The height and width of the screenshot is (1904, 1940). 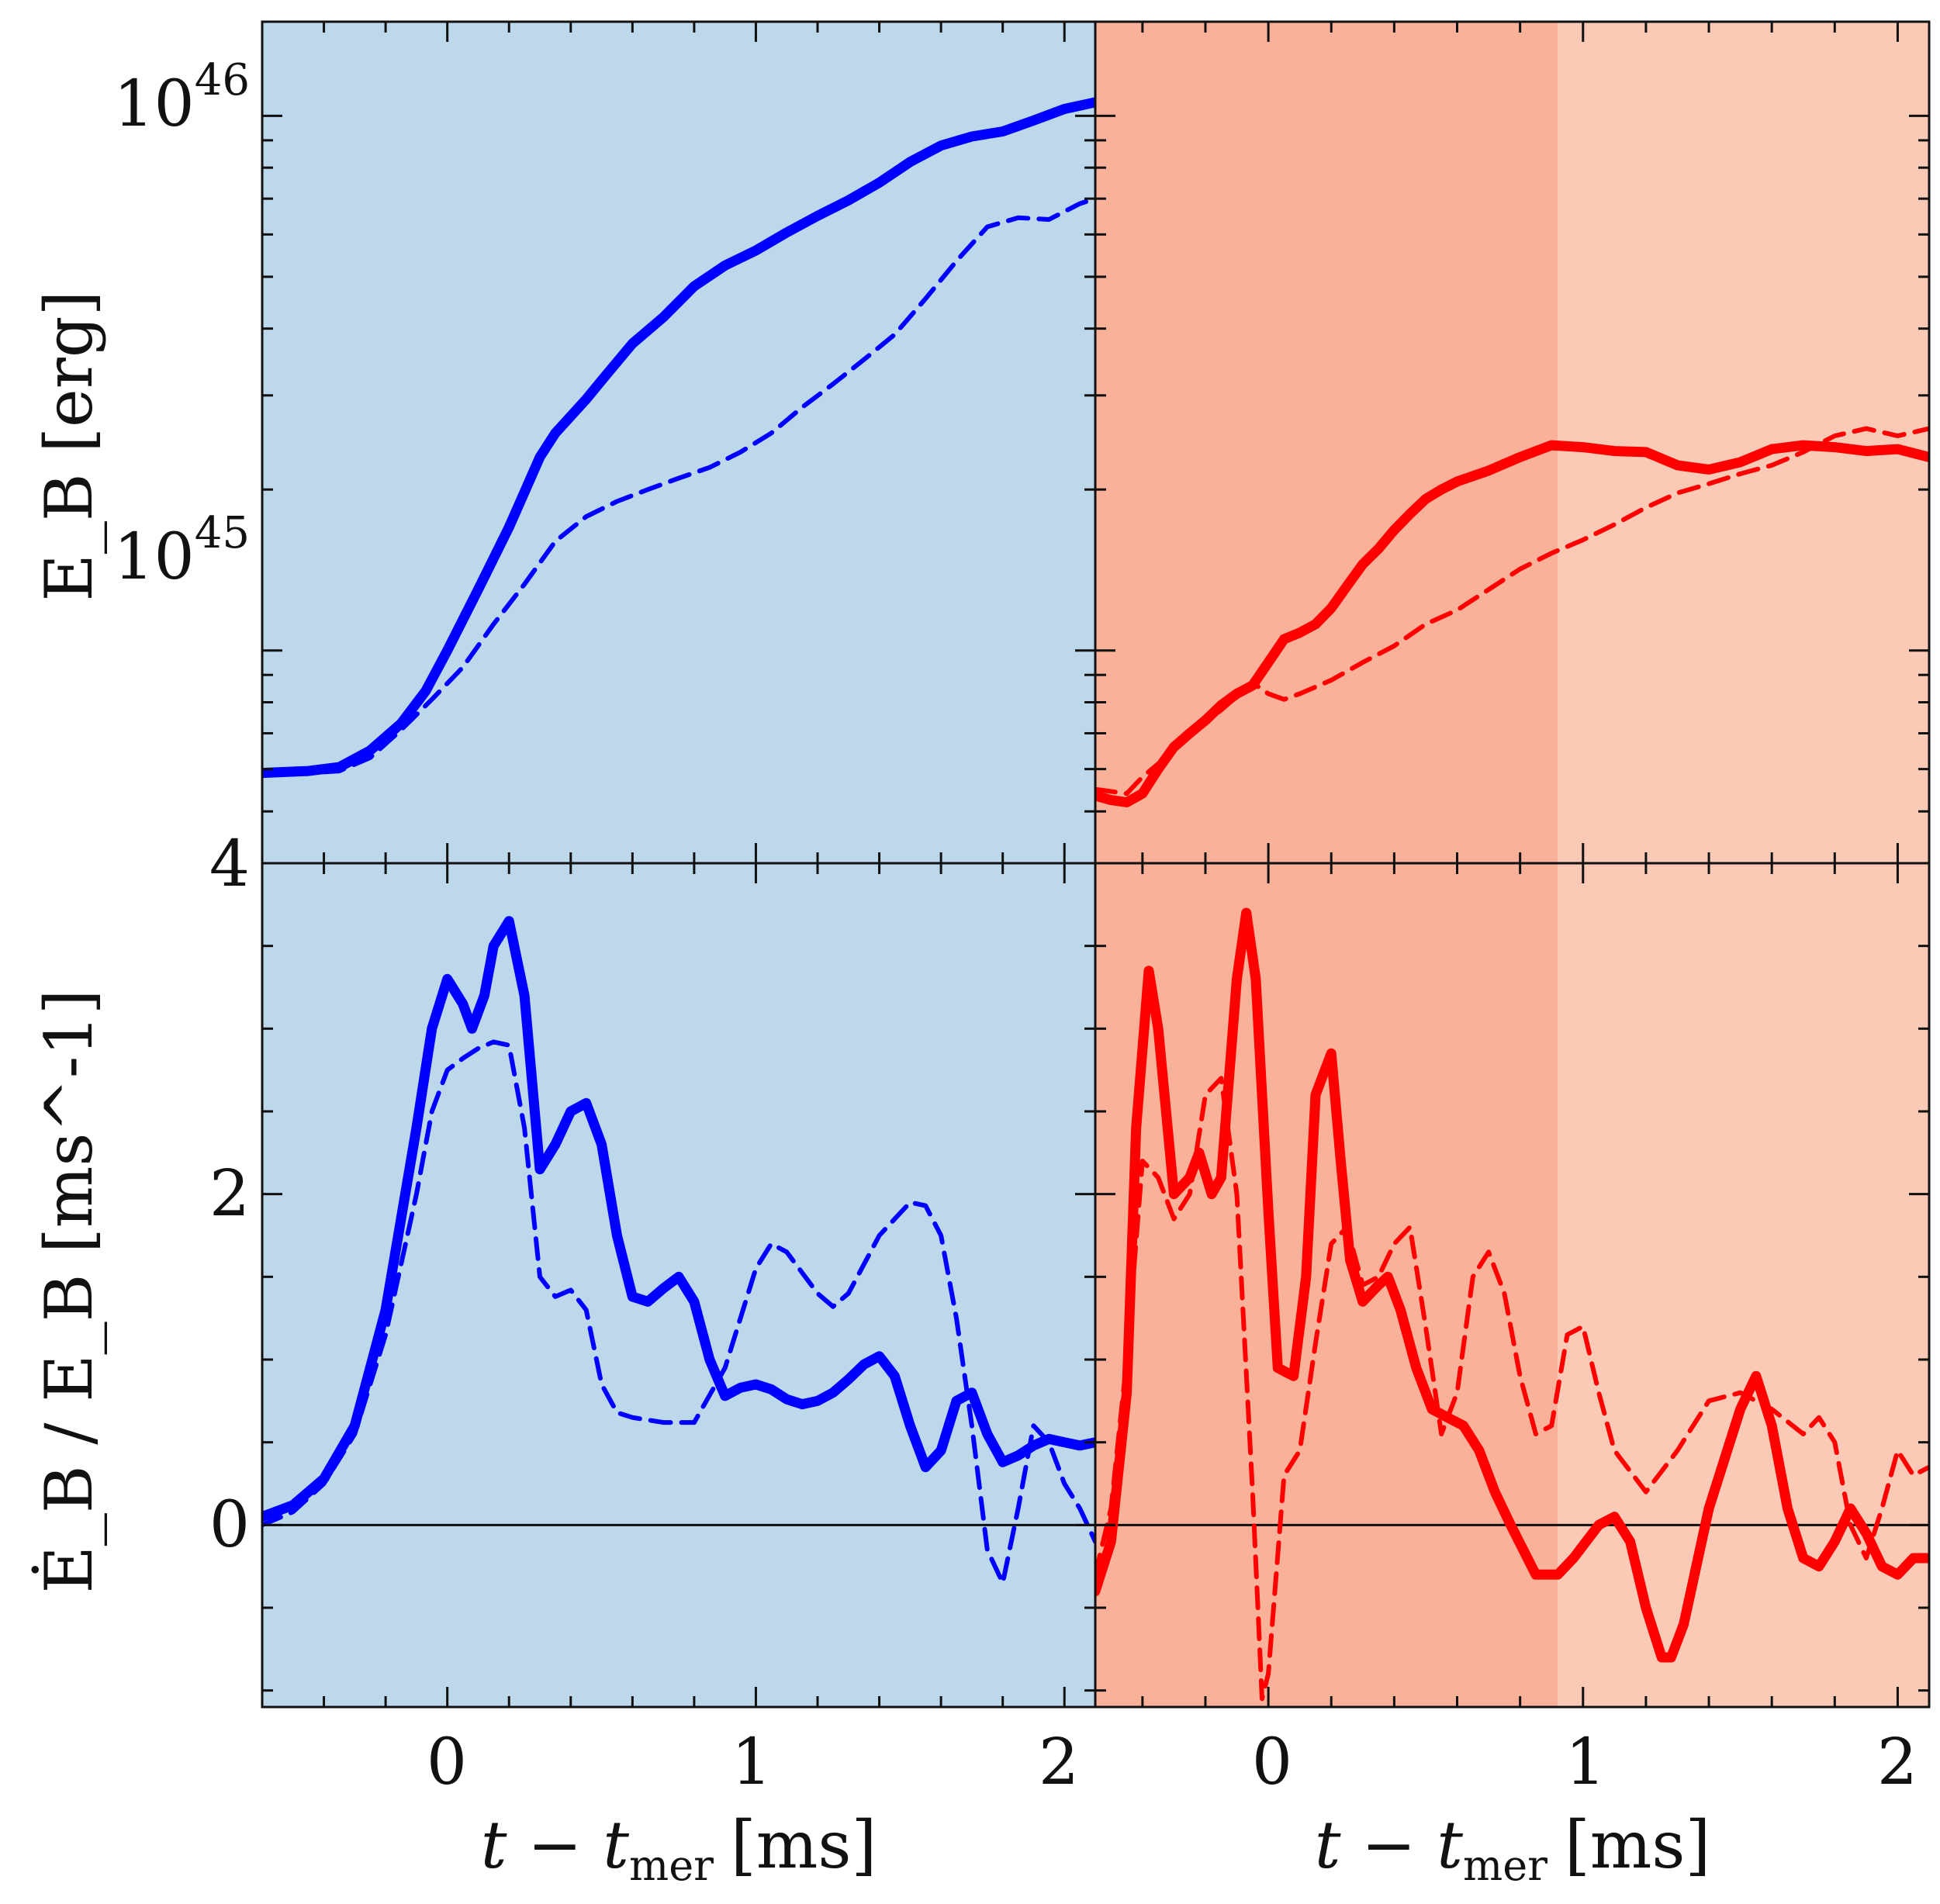 What do you see at coordinates (679, 487) in the screenshot?
I see `top-left-series-dashed-line` at bounding box center [679, 487].